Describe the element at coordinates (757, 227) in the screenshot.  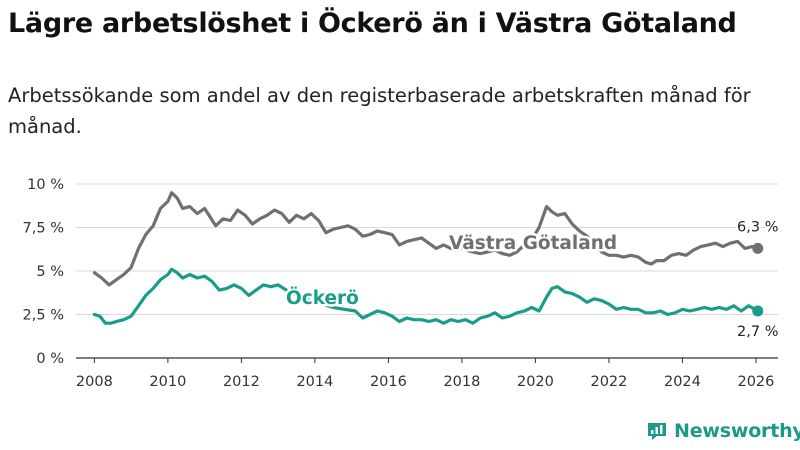
I see `end-label-vastra-gotaland: 6,3 %` at that location.